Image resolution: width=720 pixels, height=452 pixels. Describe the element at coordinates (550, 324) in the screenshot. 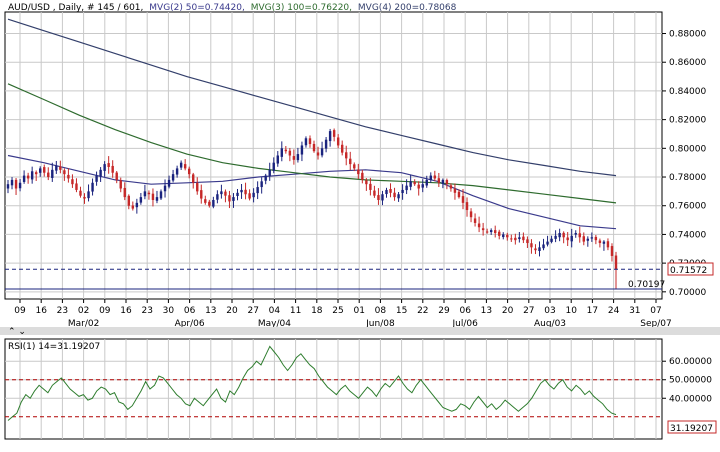

I see `month-label: Aug/03` at that location.